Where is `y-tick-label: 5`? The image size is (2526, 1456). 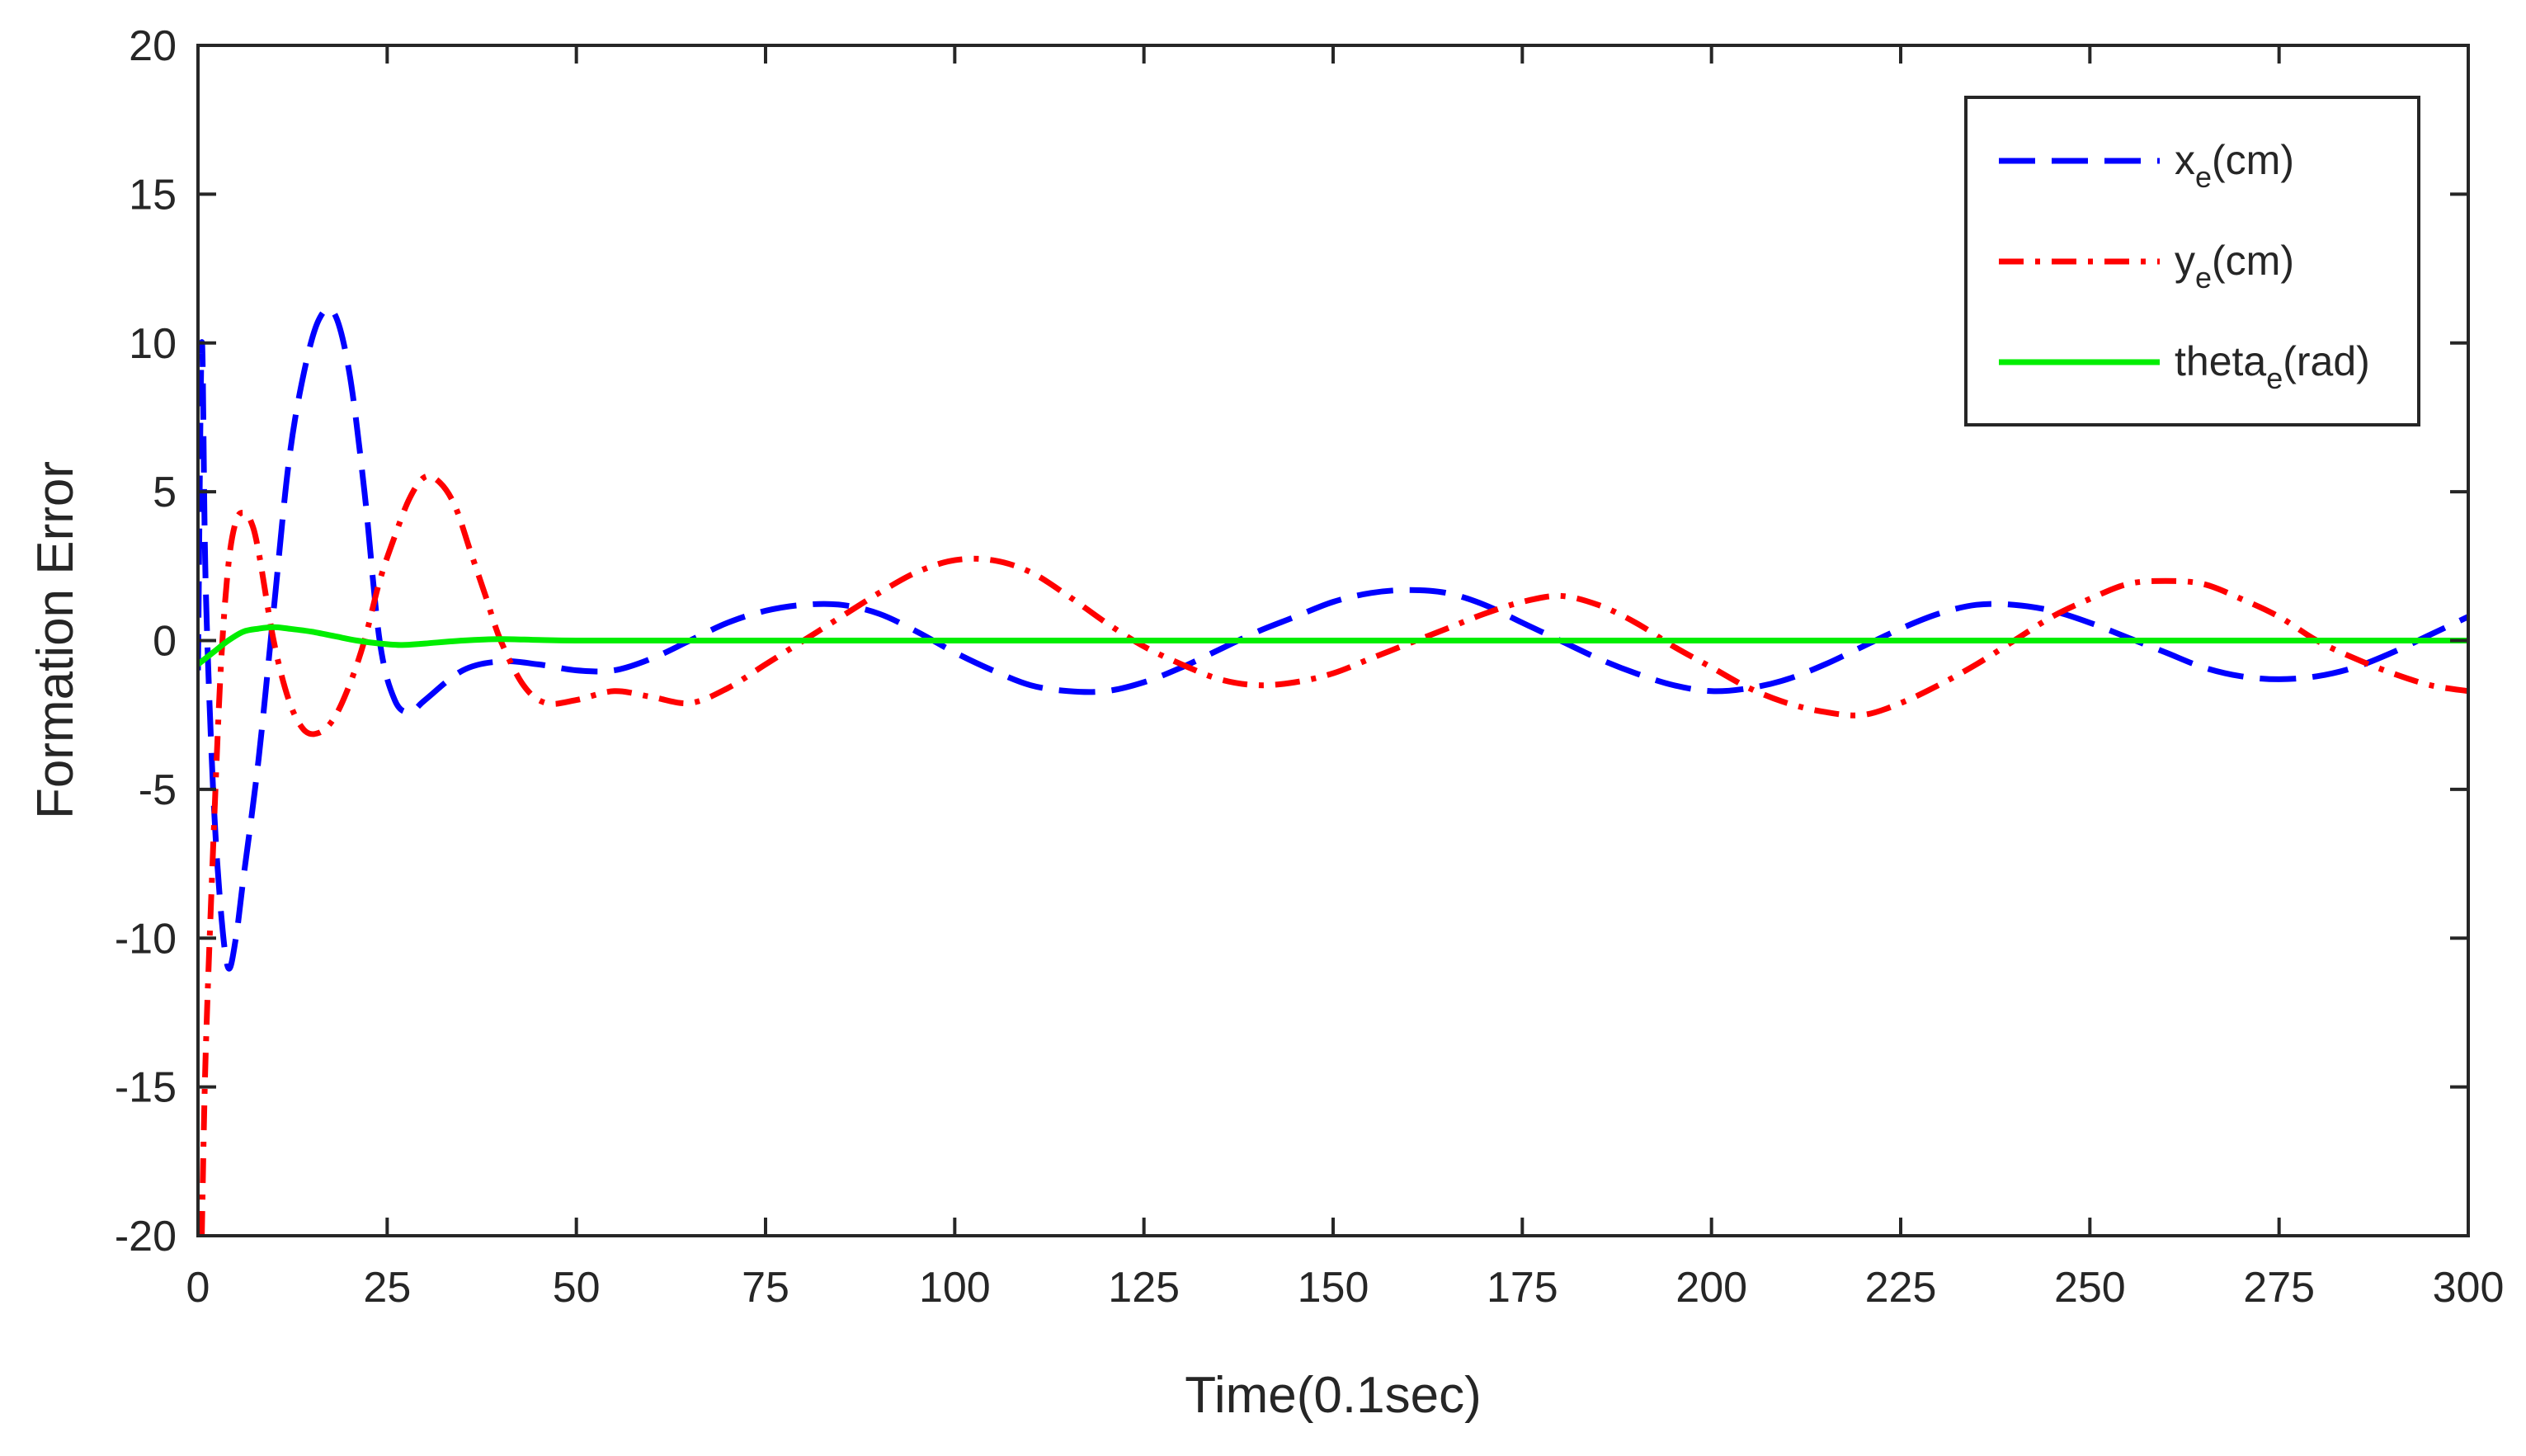 y-tick-label: 5 is located at coordinates (165, 492).